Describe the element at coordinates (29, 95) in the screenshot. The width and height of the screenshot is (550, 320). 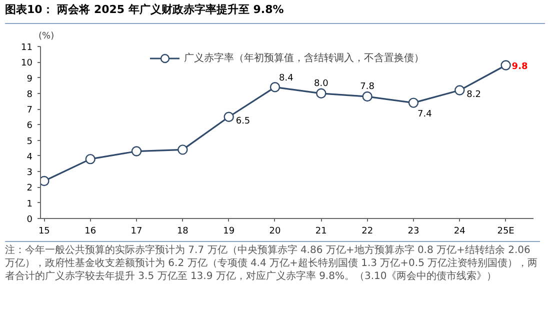
I see `y-tick-label: 8` at that location.